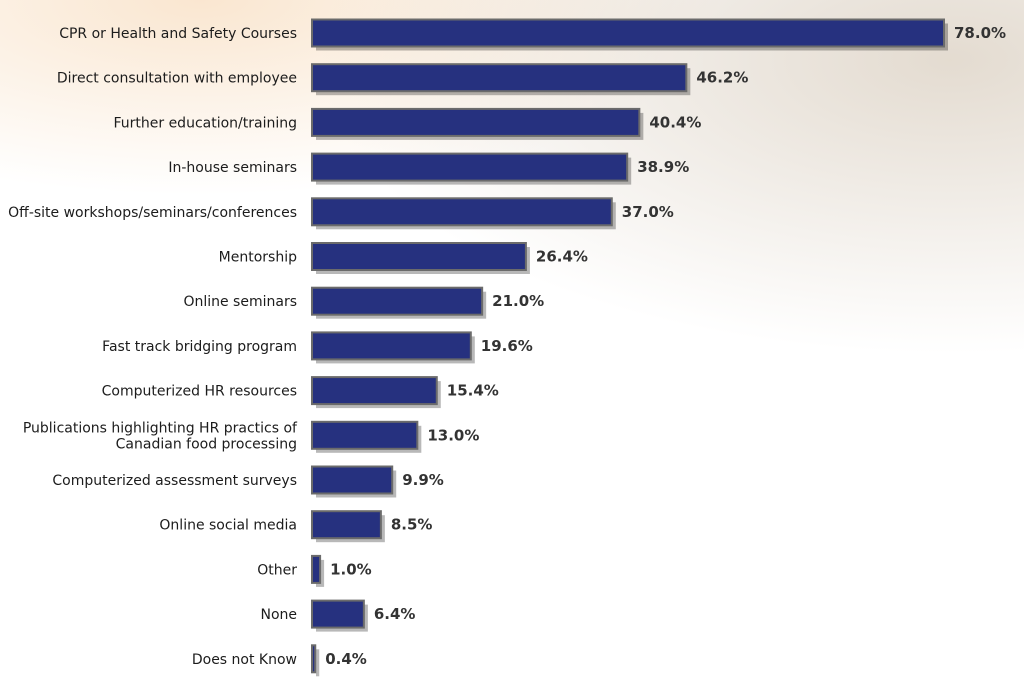  What do you see at coordinates (412, 525) in the screenshot?
I see `value-label-11: 8.5%` at bounding box center [412, 525].